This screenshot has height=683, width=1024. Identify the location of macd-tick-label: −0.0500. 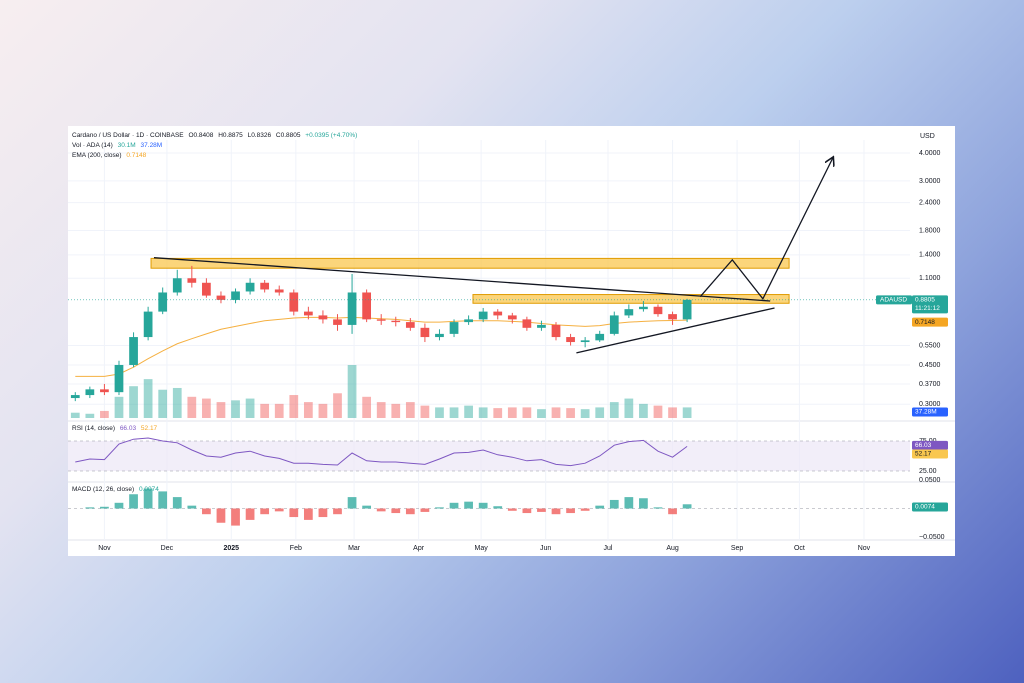
(932, 537).